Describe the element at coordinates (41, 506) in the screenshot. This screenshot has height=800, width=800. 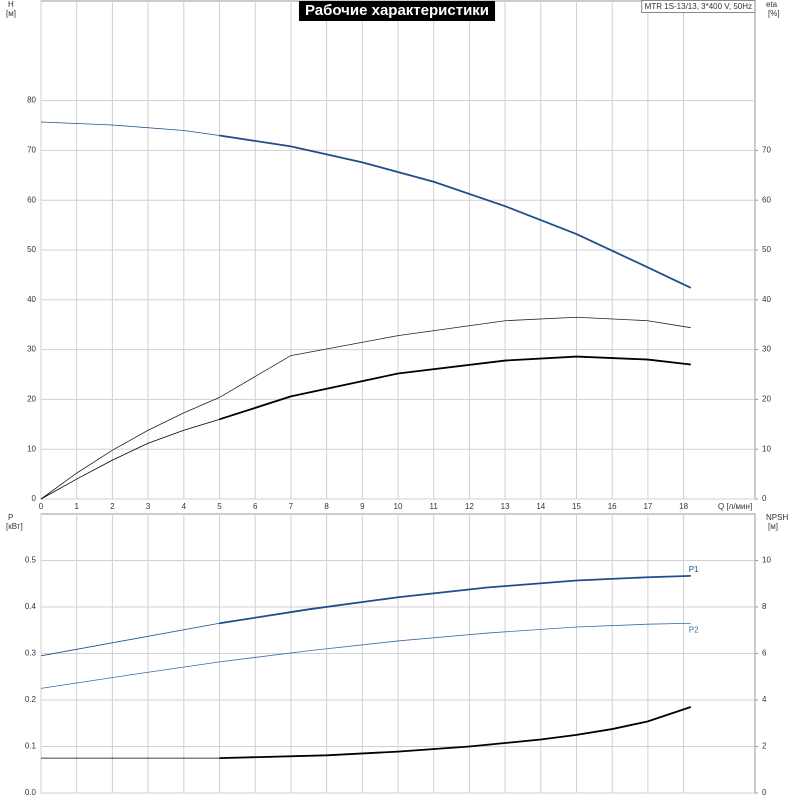
I see `x-tick-label: 0` at that location.